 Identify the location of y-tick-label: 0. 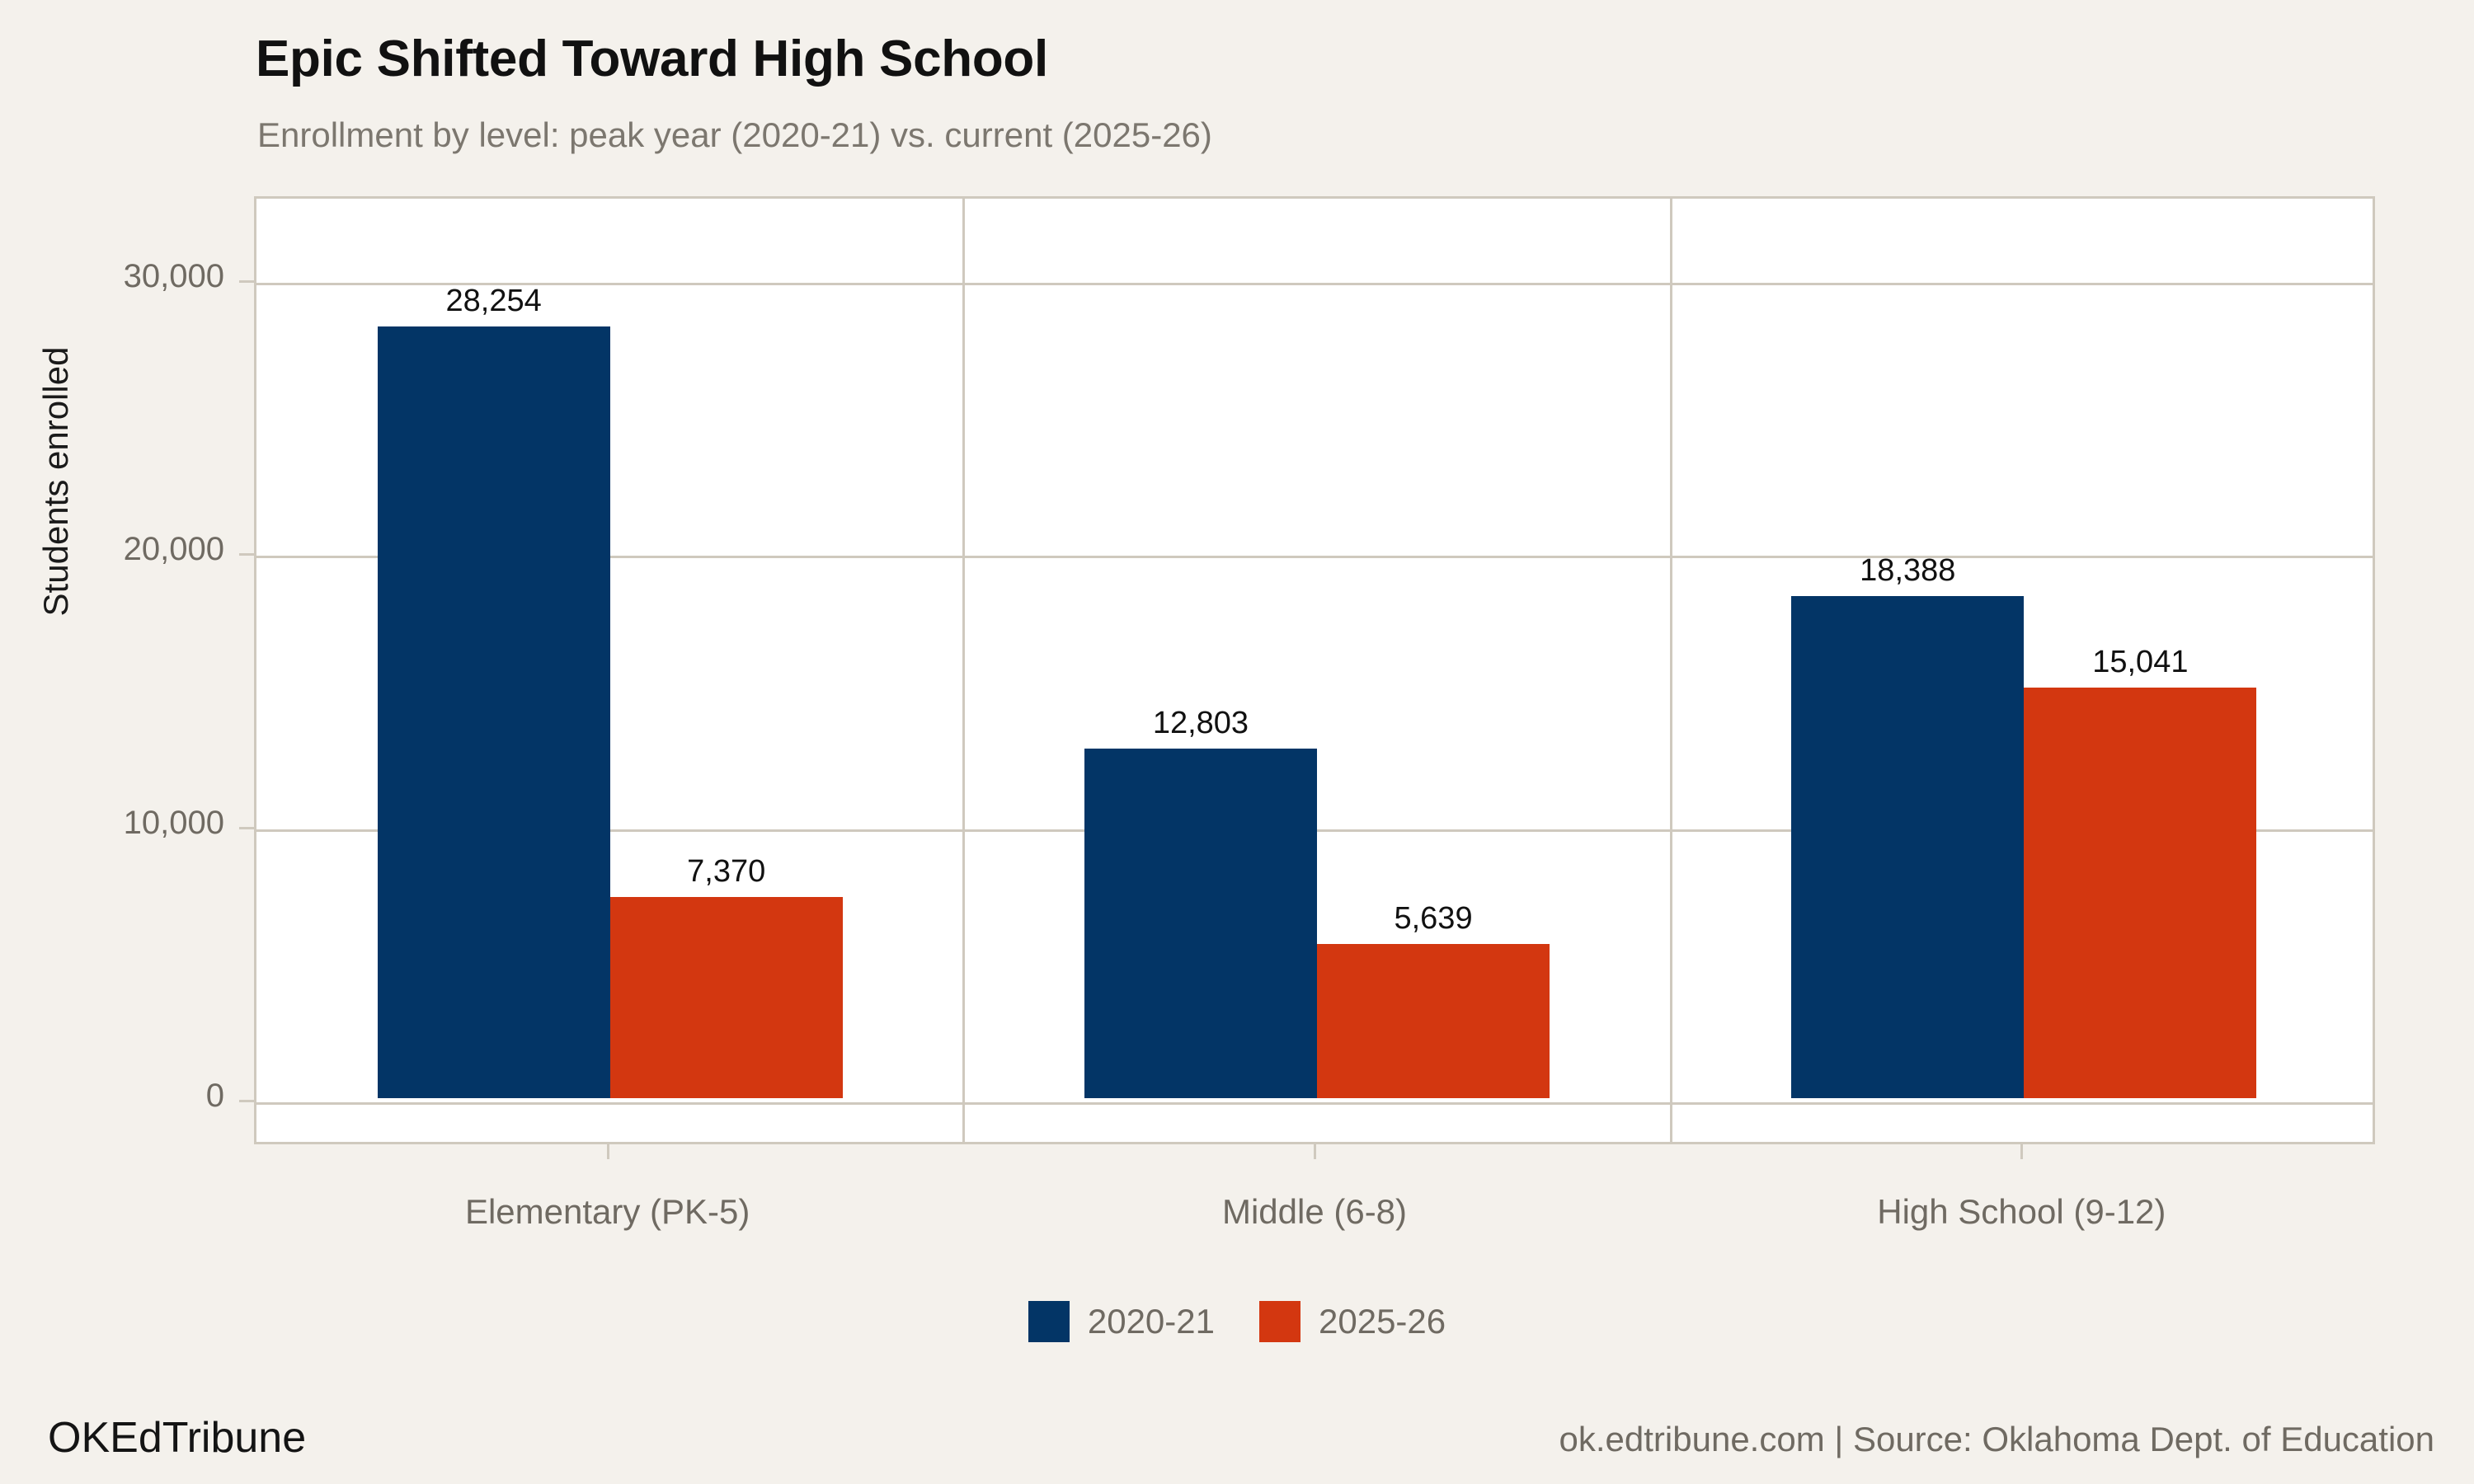
(214, 1096).